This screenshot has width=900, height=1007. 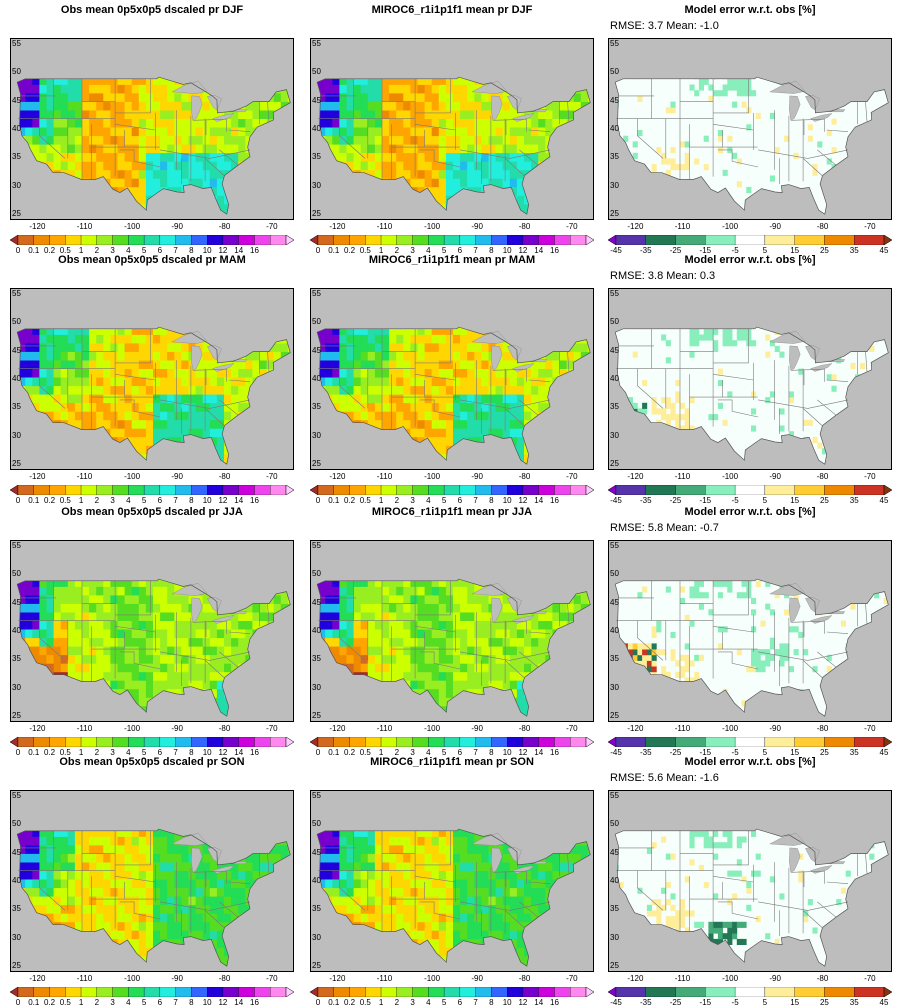 What do you see at coordinates (750, 379) in the screenshot?
I see `error-map-panel` at bounding box center [750, 379].